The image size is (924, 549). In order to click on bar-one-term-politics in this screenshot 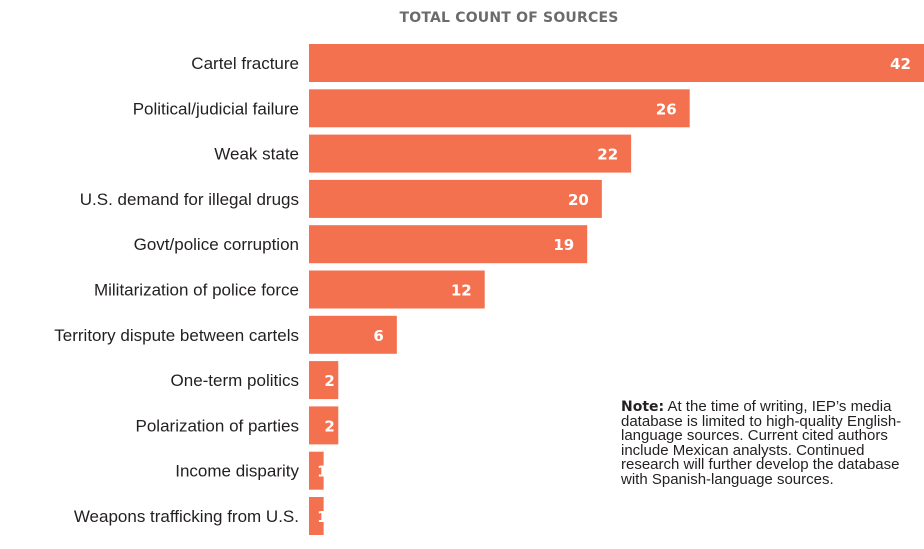, I will do `click(324, 380)`.